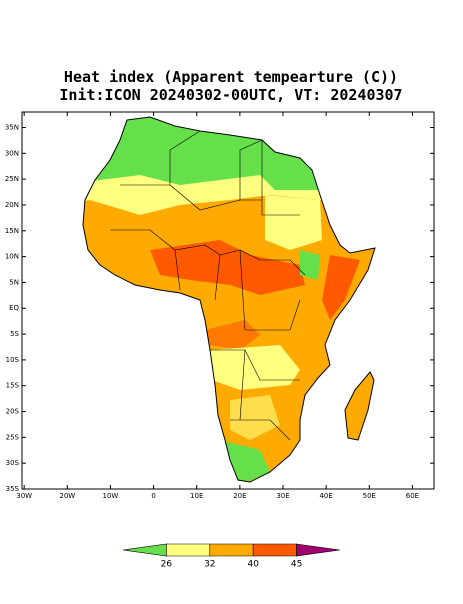  What do you see at coordinates (13, 360) in the screenshot?
I see `lat-label: 10S` at bounding box center [13, 360].